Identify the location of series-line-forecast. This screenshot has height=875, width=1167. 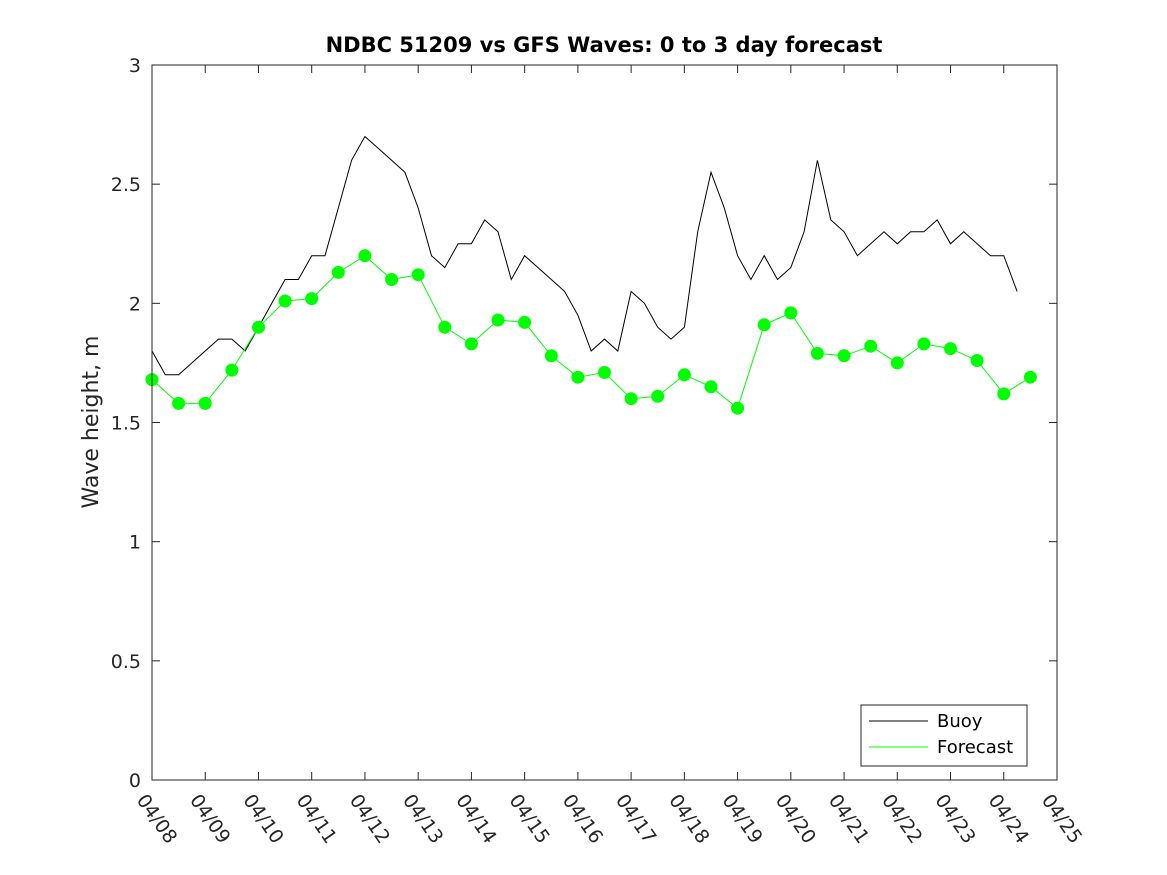
(591, 332).